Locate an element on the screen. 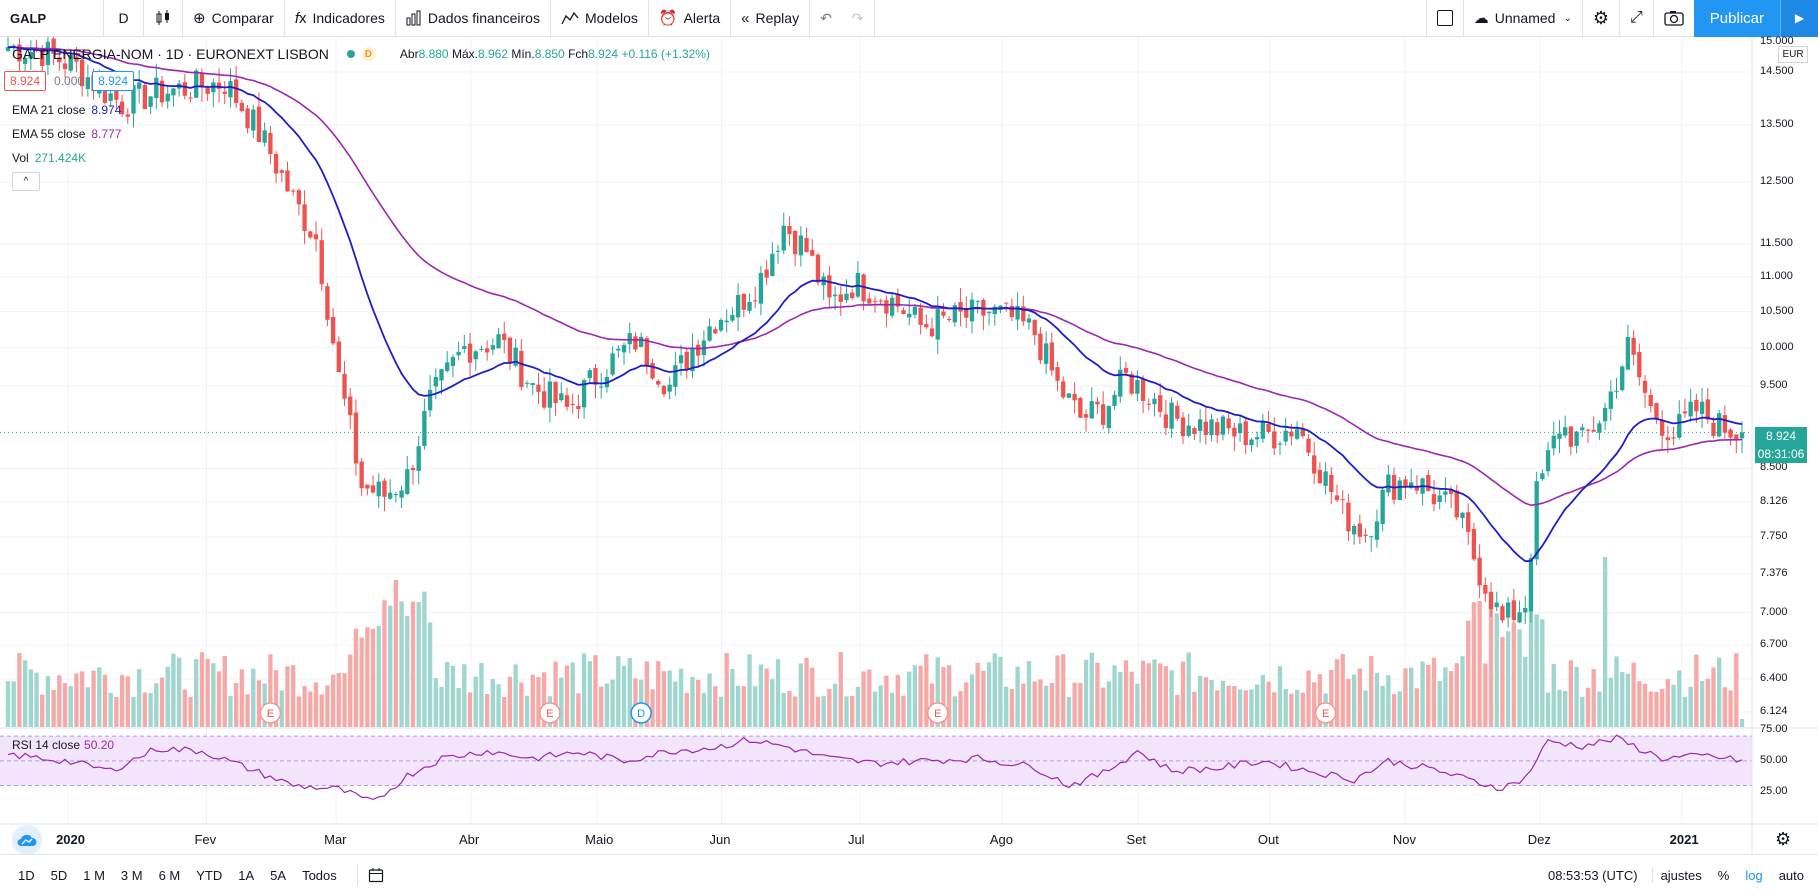  axis-settings-icon: ⚙ is located at coordinates (1783, 839).